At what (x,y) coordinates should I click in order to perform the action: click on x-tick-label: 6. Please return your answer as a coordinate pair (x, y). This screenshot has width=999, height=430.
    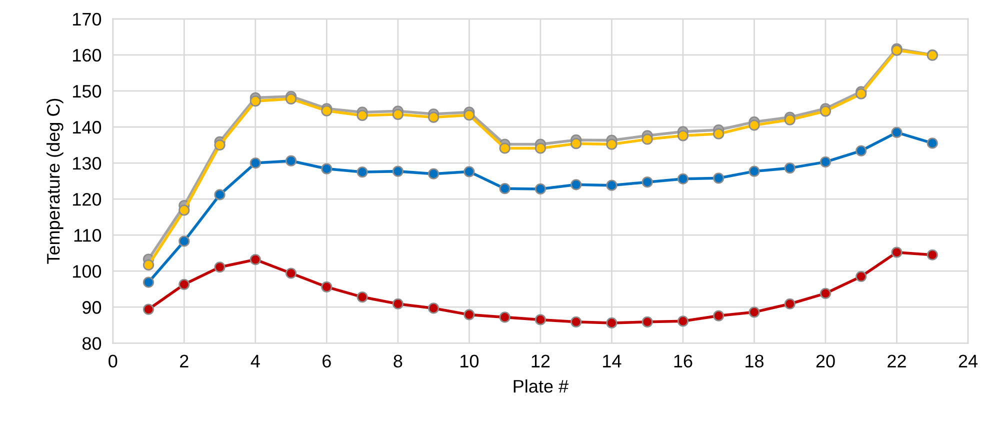
    Looking at the image, I should click on (326, 361).